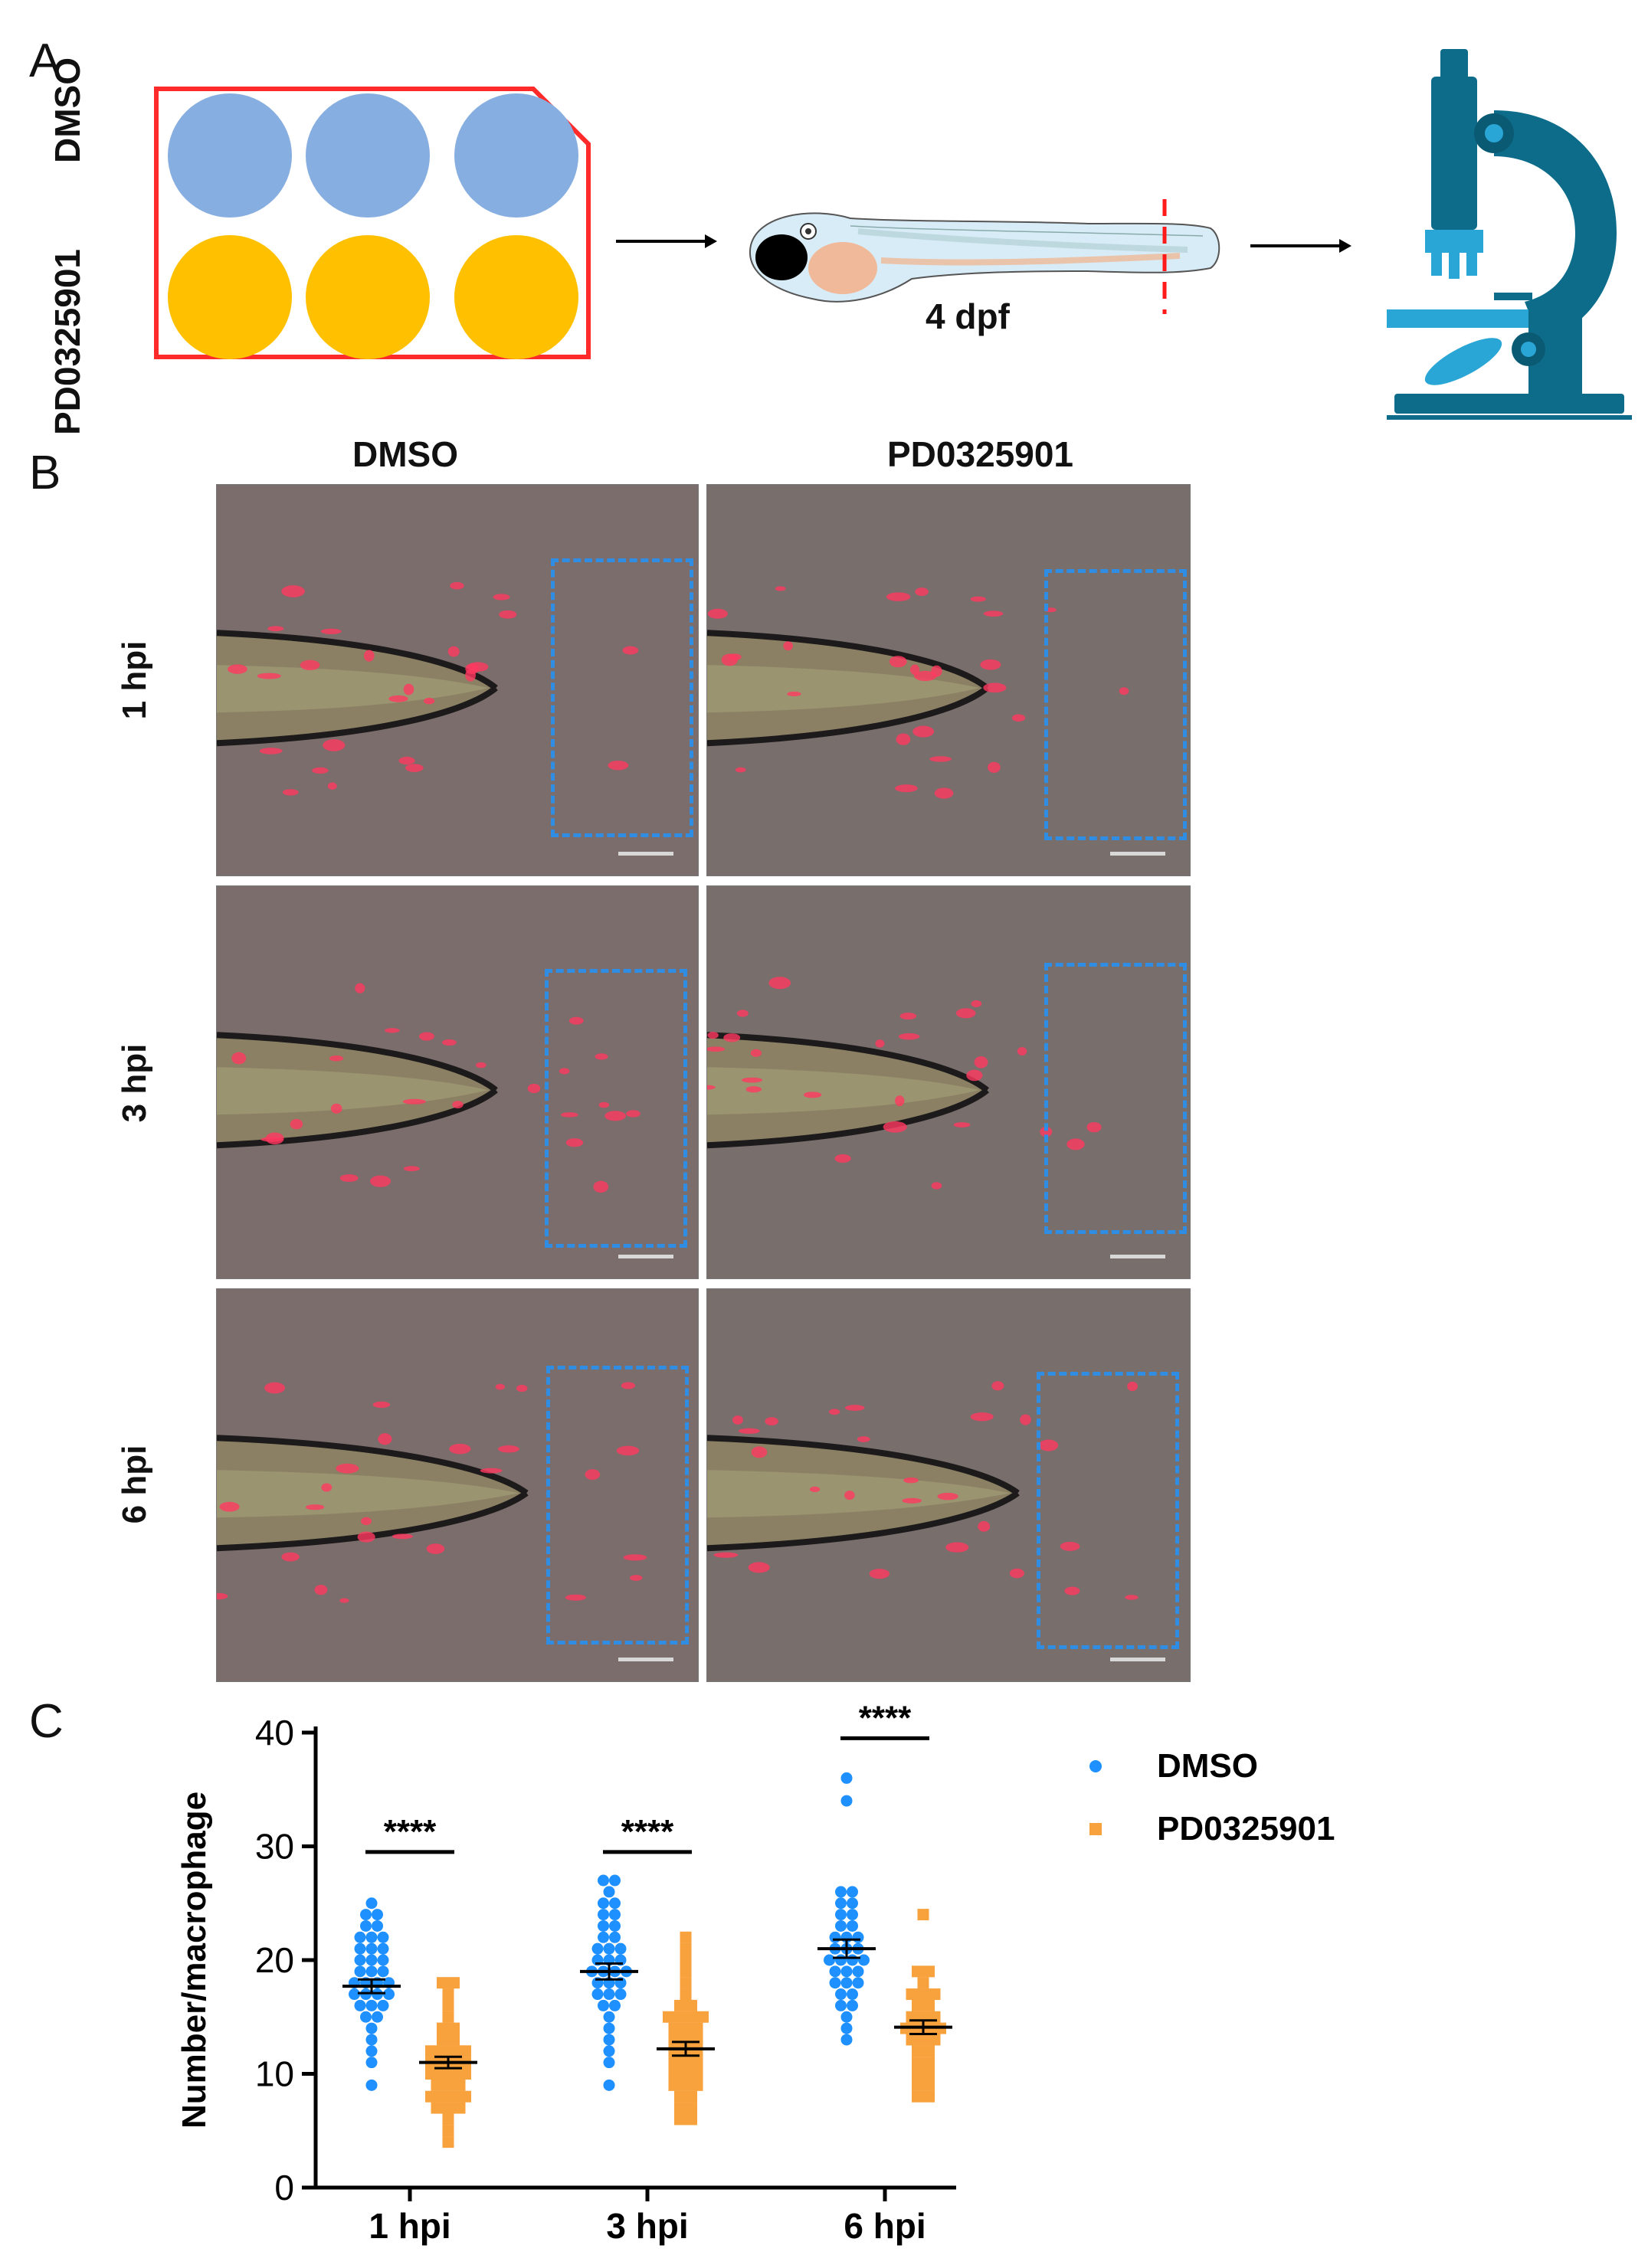  Describe the element at coordinates (274, 1847) in the screenshot. I see `y-tick-label: 30` at that location.